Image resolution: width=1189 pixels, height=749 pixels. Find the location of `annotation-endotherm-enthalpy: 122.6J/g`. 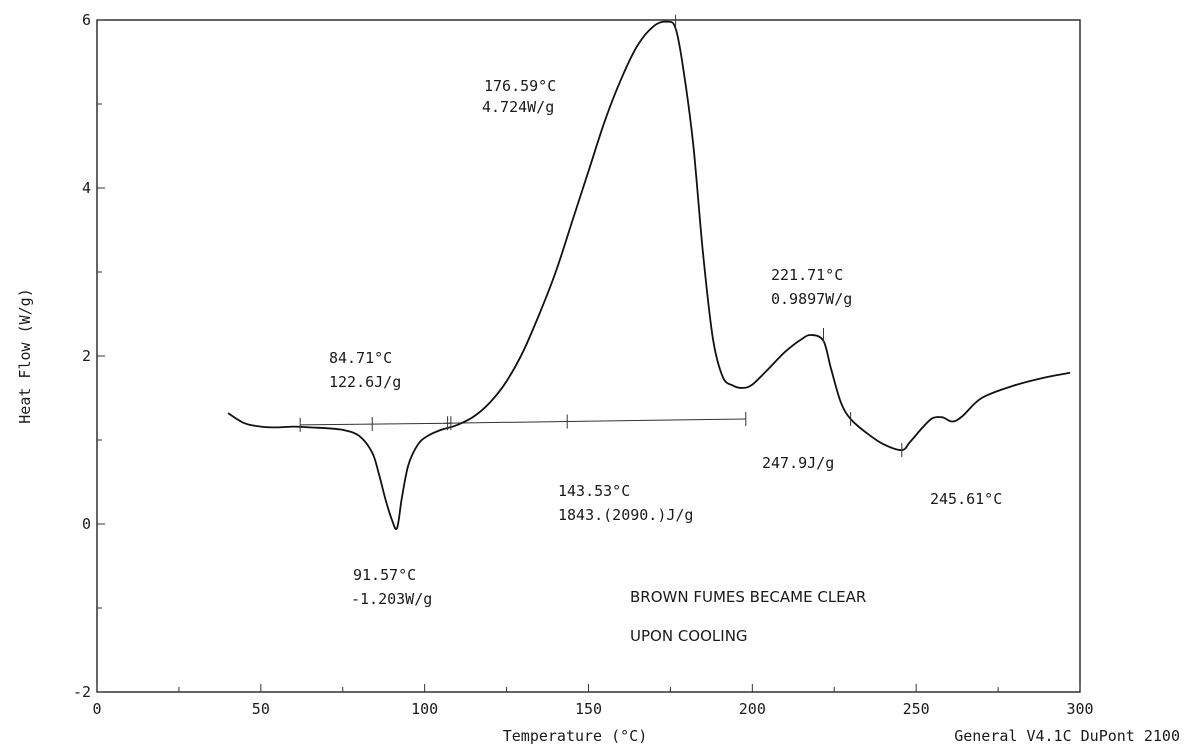

annotation-endotherm-enthalpy: 122.6J/g is located at coordinates (365, 382).